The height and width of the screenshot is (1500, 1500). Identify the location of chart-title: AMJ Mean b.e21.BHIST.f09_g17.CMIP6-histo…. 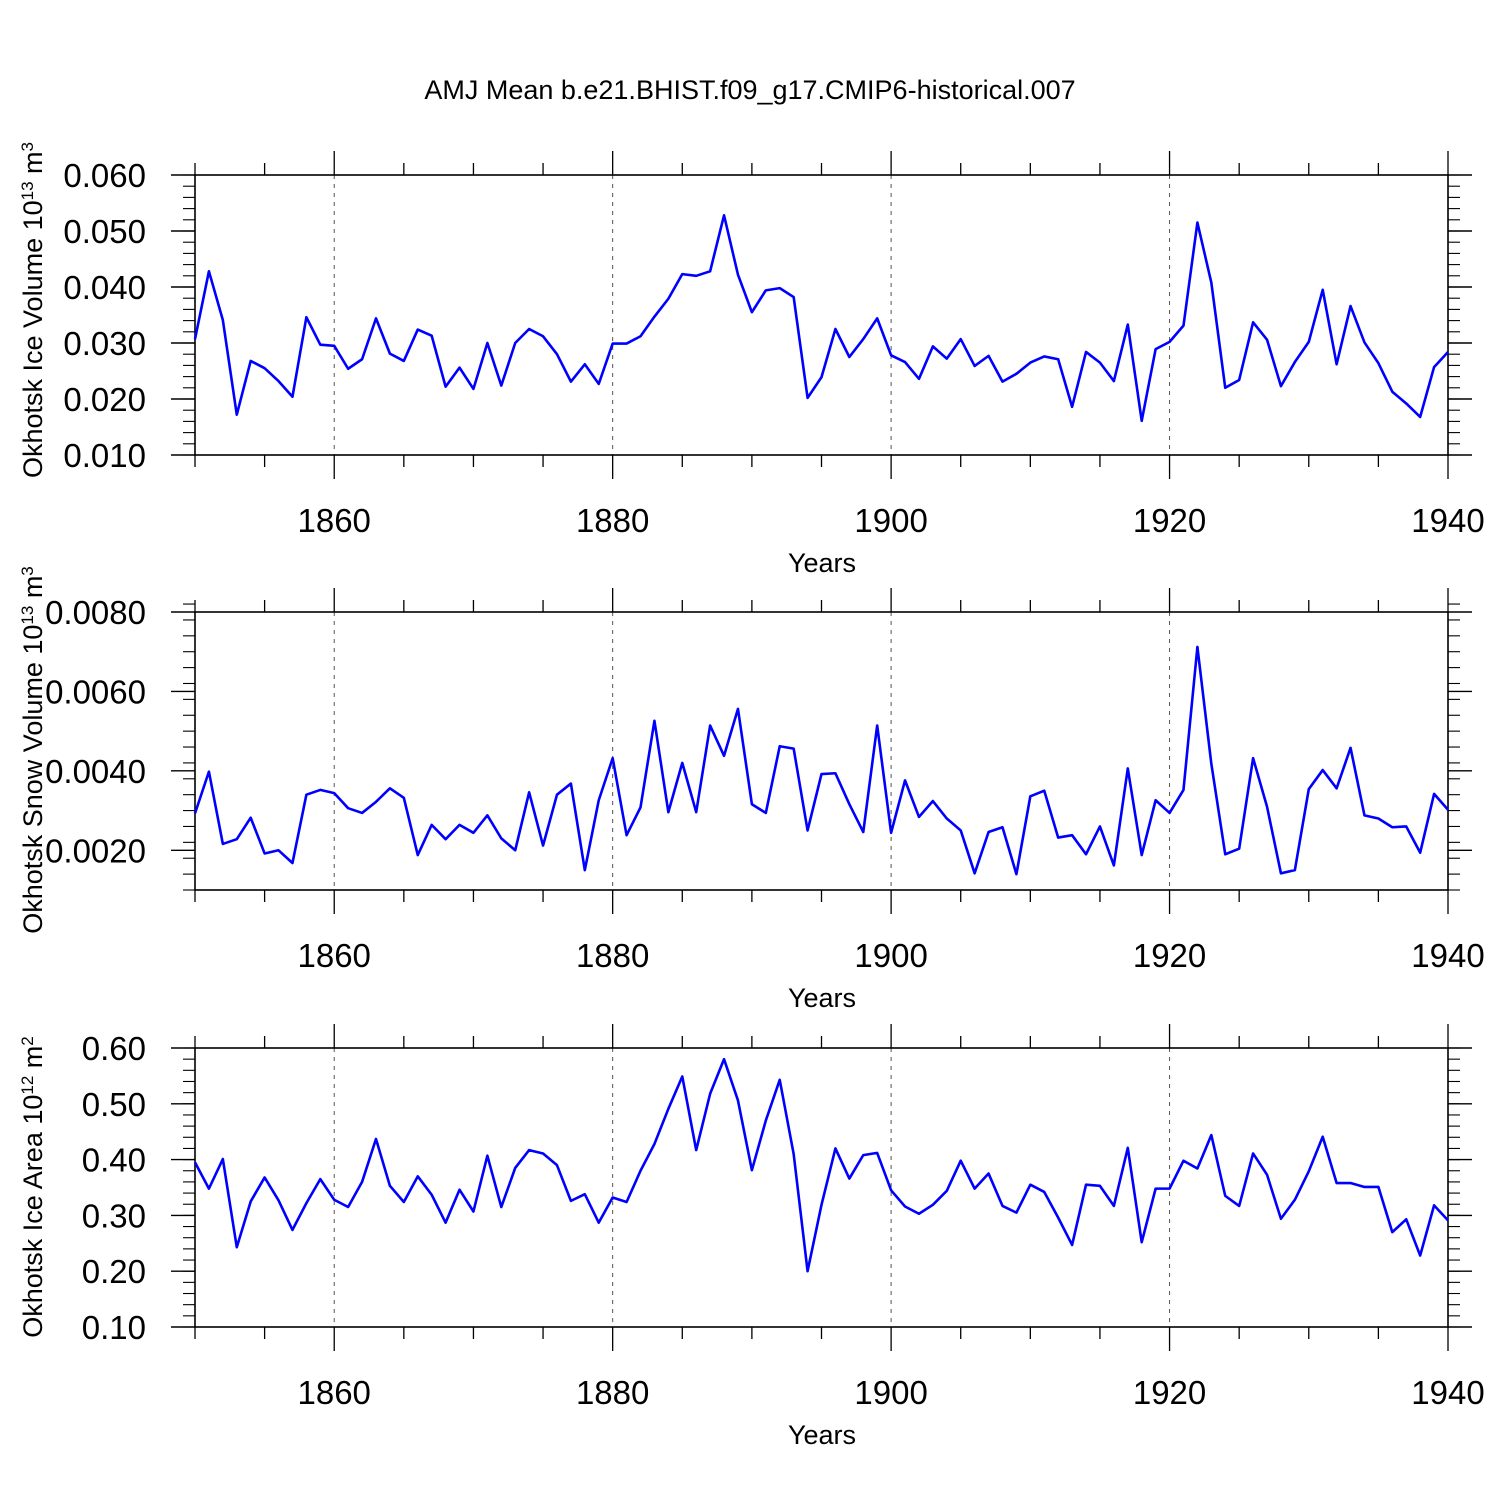
(749, 90).